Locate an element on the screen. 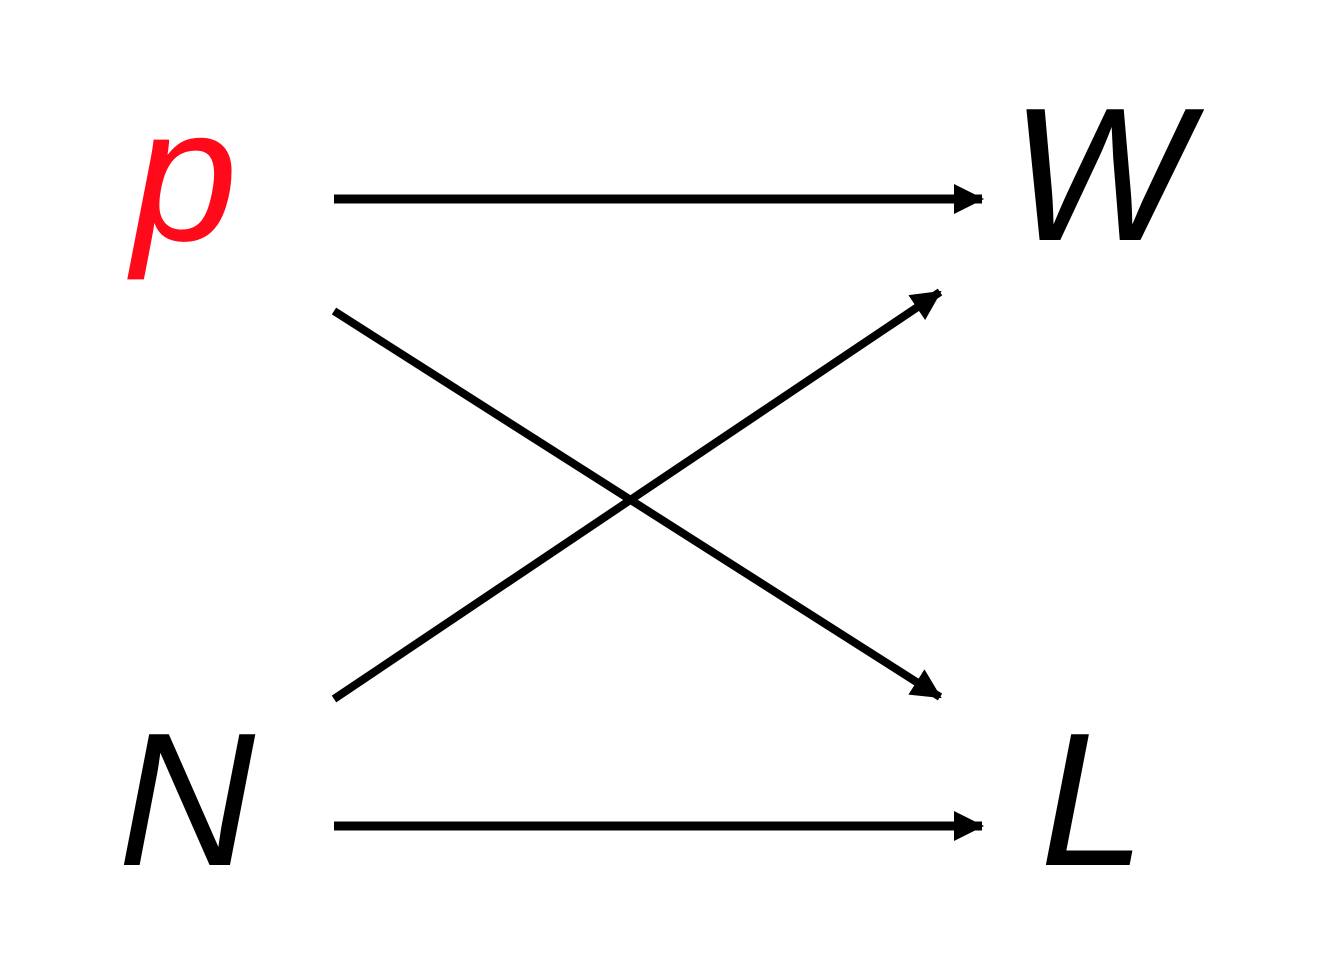  node-p: p is located at coordinates (182, 175).